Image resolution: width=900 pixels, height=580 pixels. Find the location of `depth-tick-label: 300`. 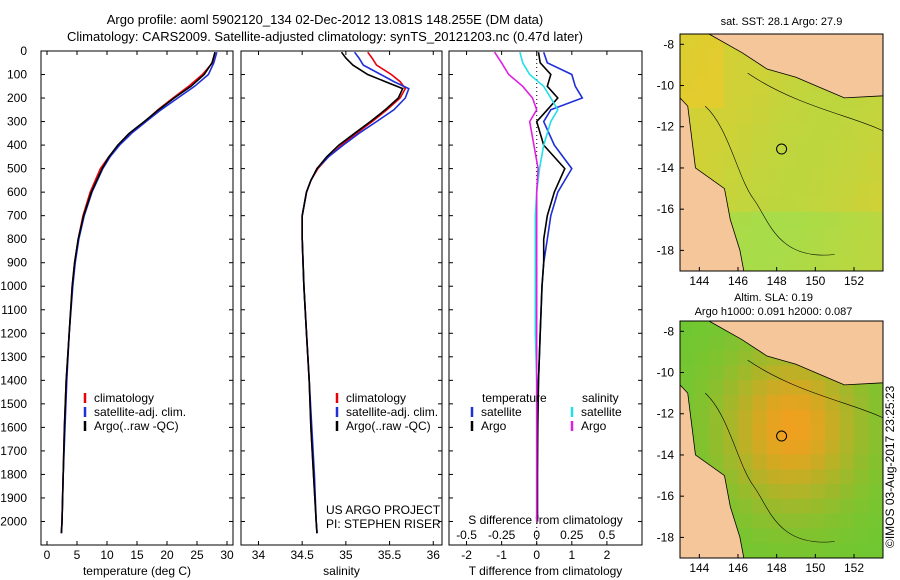

depth-tick-label: 300 is located at coordinates (17, 122).